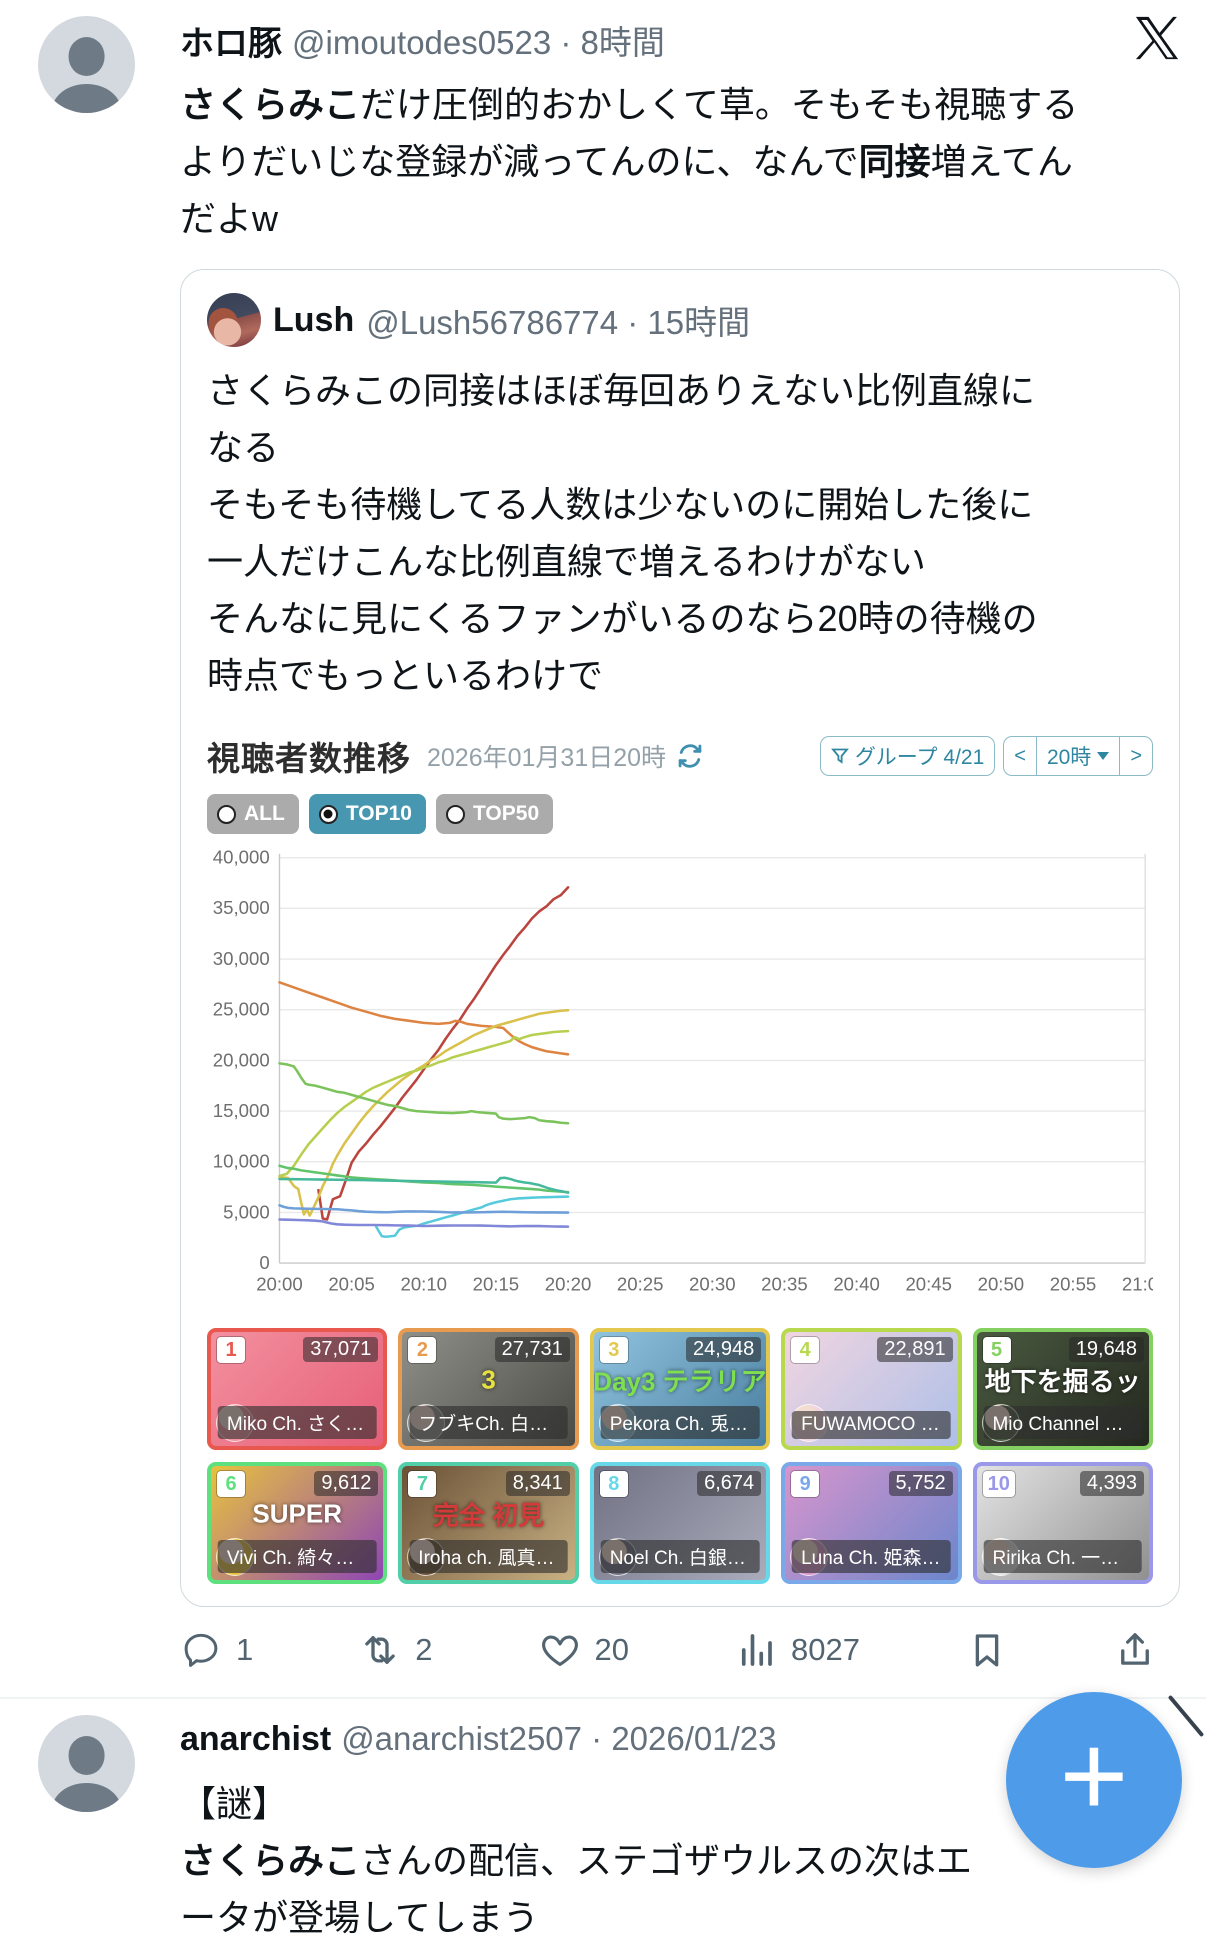 The image size is (1206, 1946). What do you see at coordinates (825, 1650) in the screenshot?
I see `views-count: 8027` at bounding box center [825, 1650].